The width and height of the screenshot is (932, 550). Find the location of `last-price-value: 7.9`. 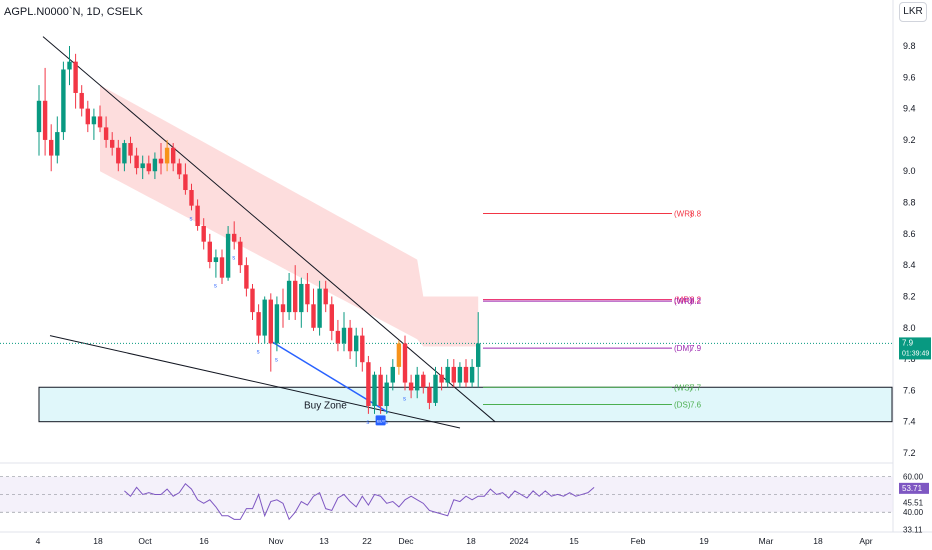

last-price-value: 7.9 is located at coordinates (908, 342).